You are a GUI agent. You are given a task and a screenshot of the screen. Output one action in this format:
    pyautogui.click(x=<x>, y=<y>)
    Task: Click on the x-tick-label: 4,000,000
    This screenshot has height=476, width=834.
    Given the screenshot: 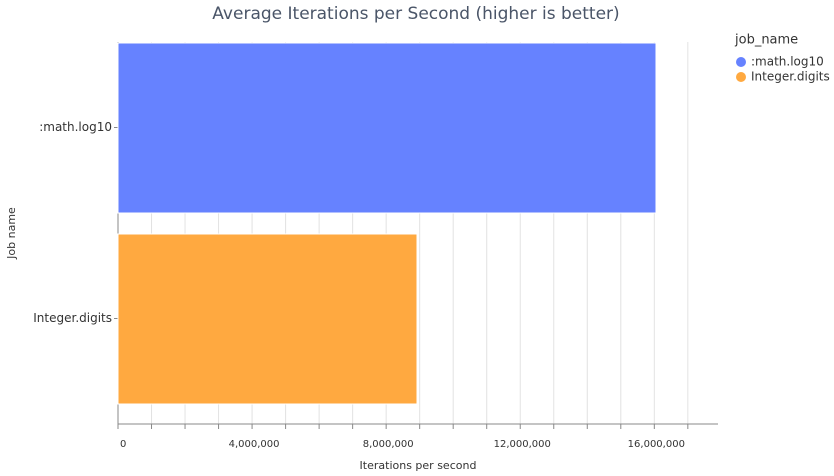 What is the action you would take?
    pyautogui.click(x=254, y=444)
    